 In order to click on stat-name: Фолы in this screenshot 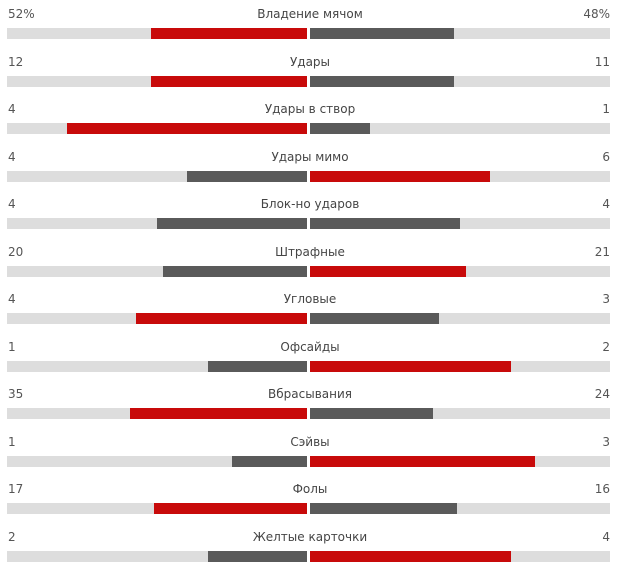, I will do `click(310, 489)`.